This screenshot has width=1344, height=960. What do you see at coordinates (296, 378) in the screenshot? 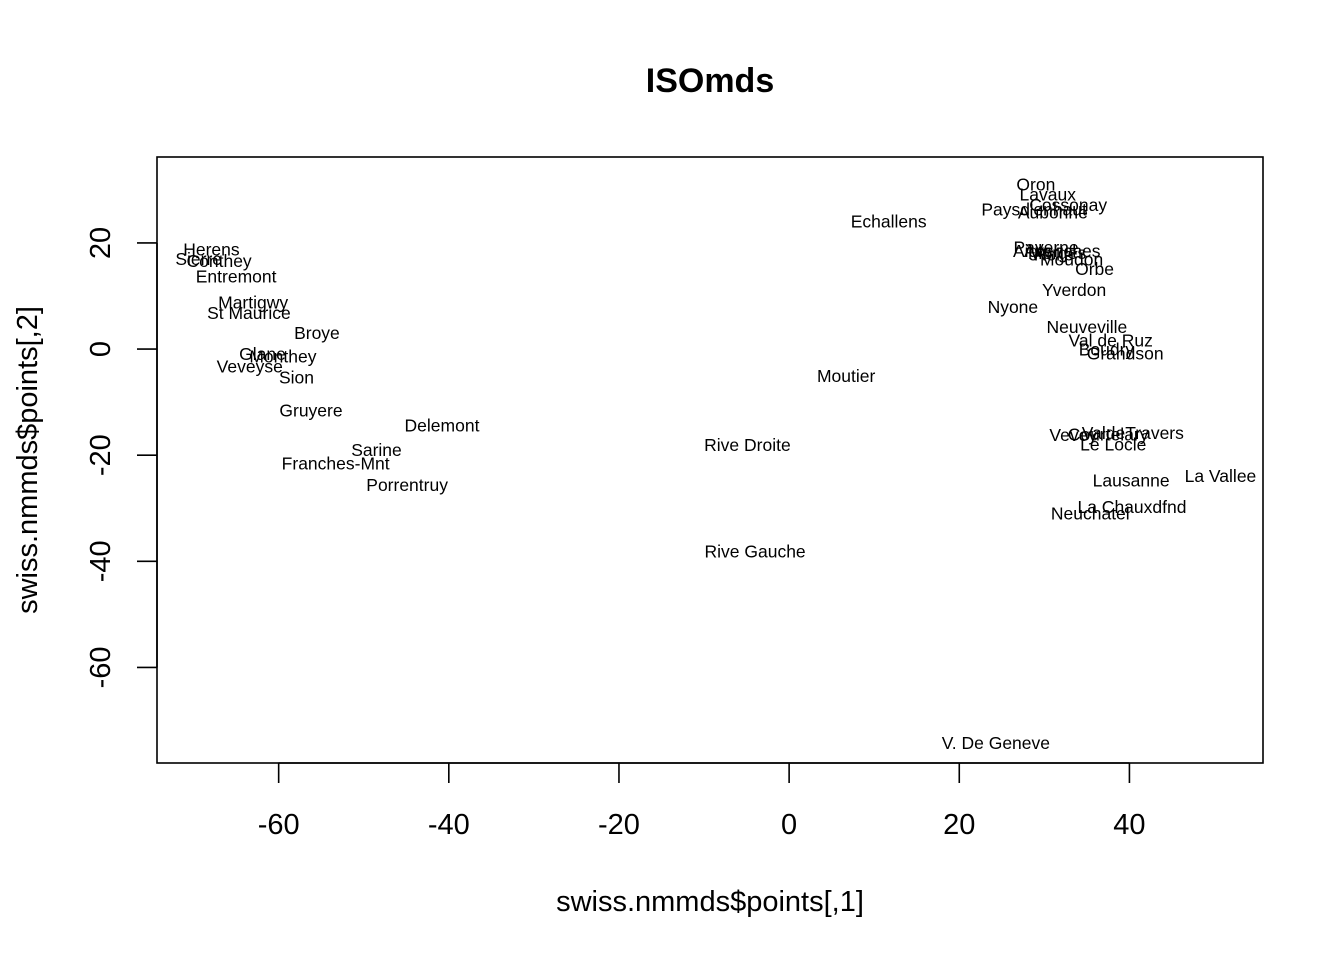
I see `point-label: Sion` at bounding box center [296, 378].